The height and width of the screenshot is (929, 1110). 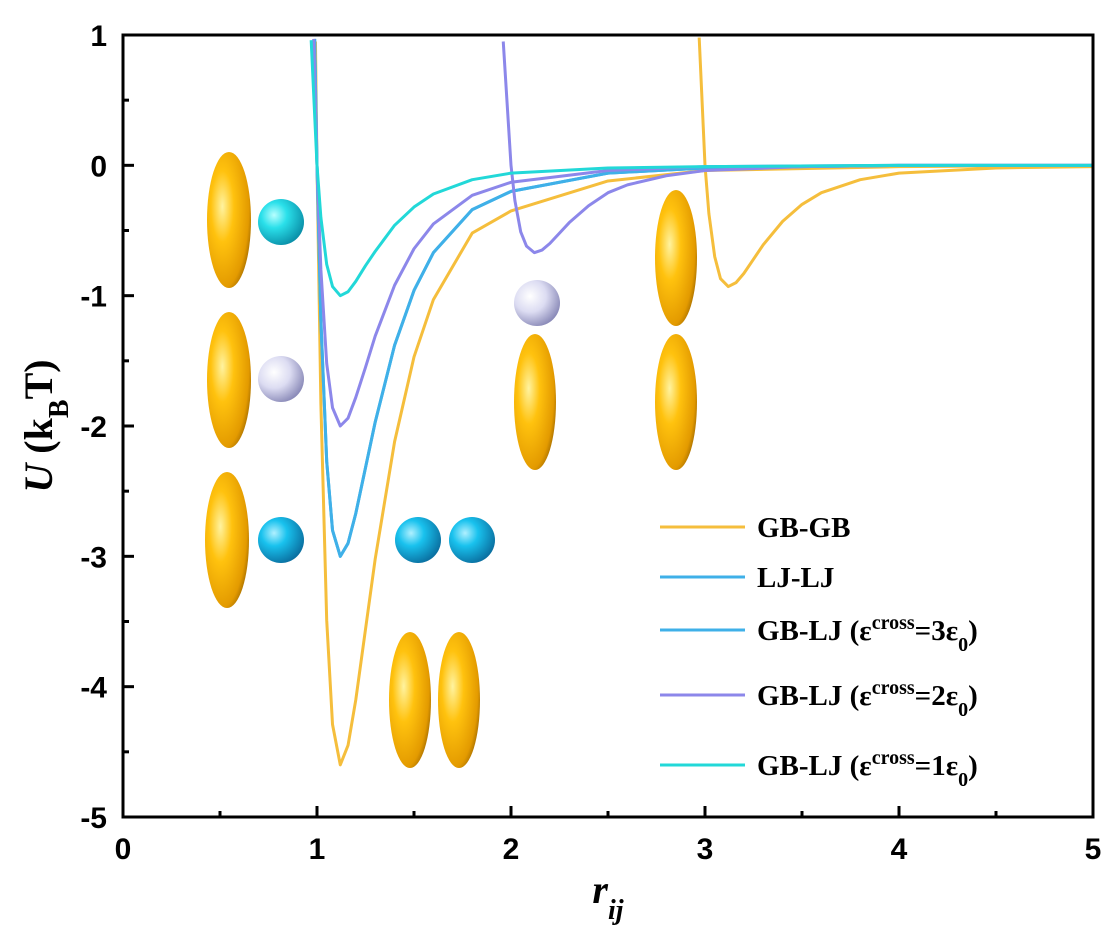 I want to click on y-tick-label: -5, so click(x=93, y=818).